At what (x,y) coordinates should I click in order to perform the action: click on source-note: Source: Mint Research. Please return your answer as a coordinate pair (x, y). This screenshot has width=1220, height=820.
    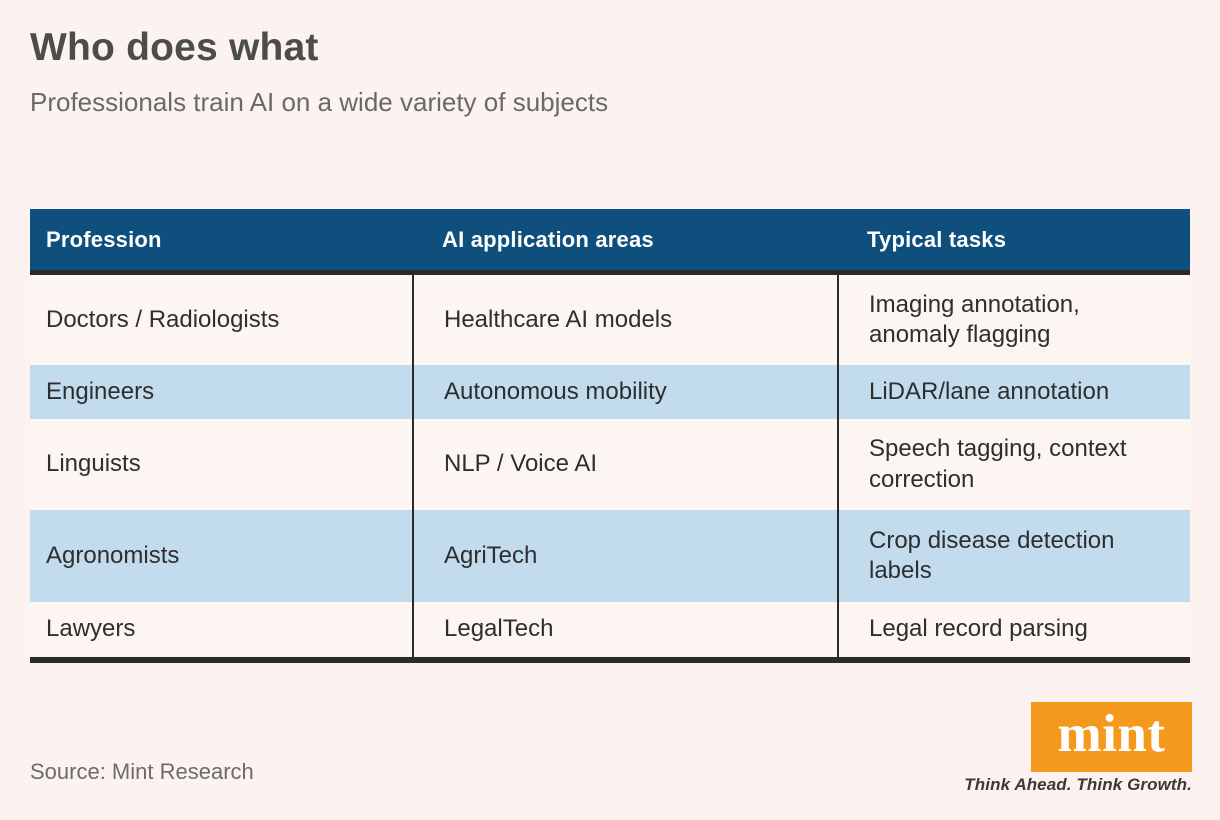
    Looking at the image, I should click on (142, 771).